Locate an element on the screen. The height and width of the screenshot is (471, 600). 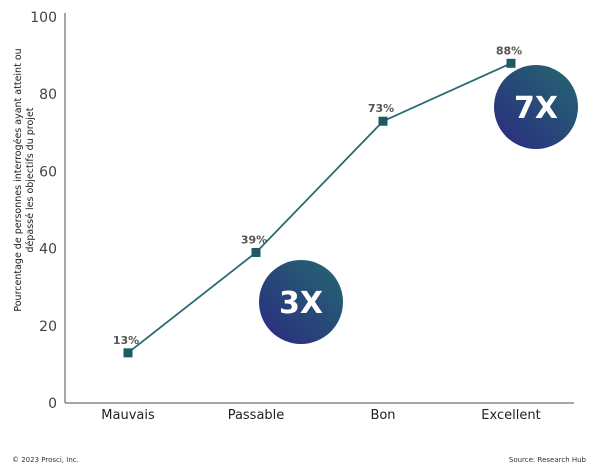
y-tick-label: 20 is located at coordinates (48, 327).